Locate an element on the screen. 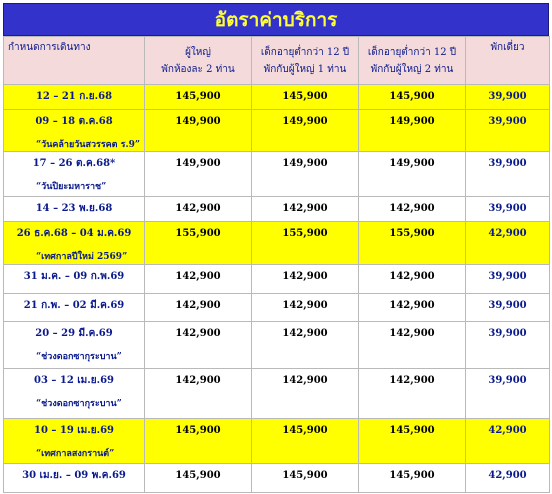 This screenshot has width=552, height=494. date-cell: 26 ธ.ค.68 – 04 ม.ค.69 “เทศกาลปีใหม่ 2569” is located at coordinates (74, 243).